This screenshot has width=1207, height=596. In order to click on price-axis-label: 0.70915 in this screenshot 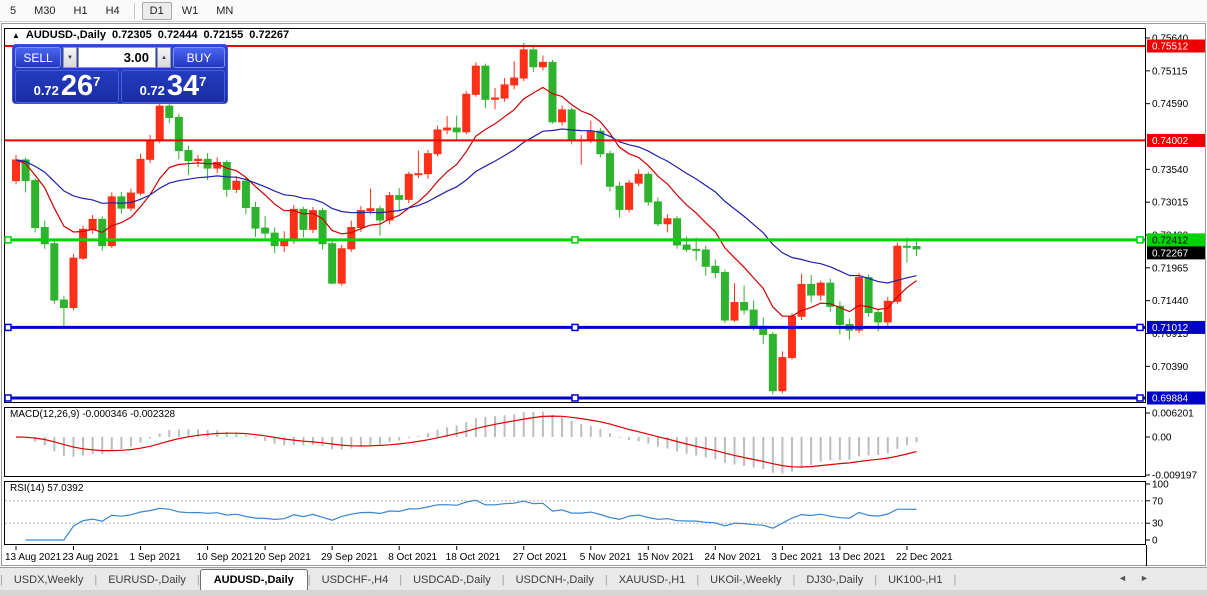, I will do `click(1170, 334)`.